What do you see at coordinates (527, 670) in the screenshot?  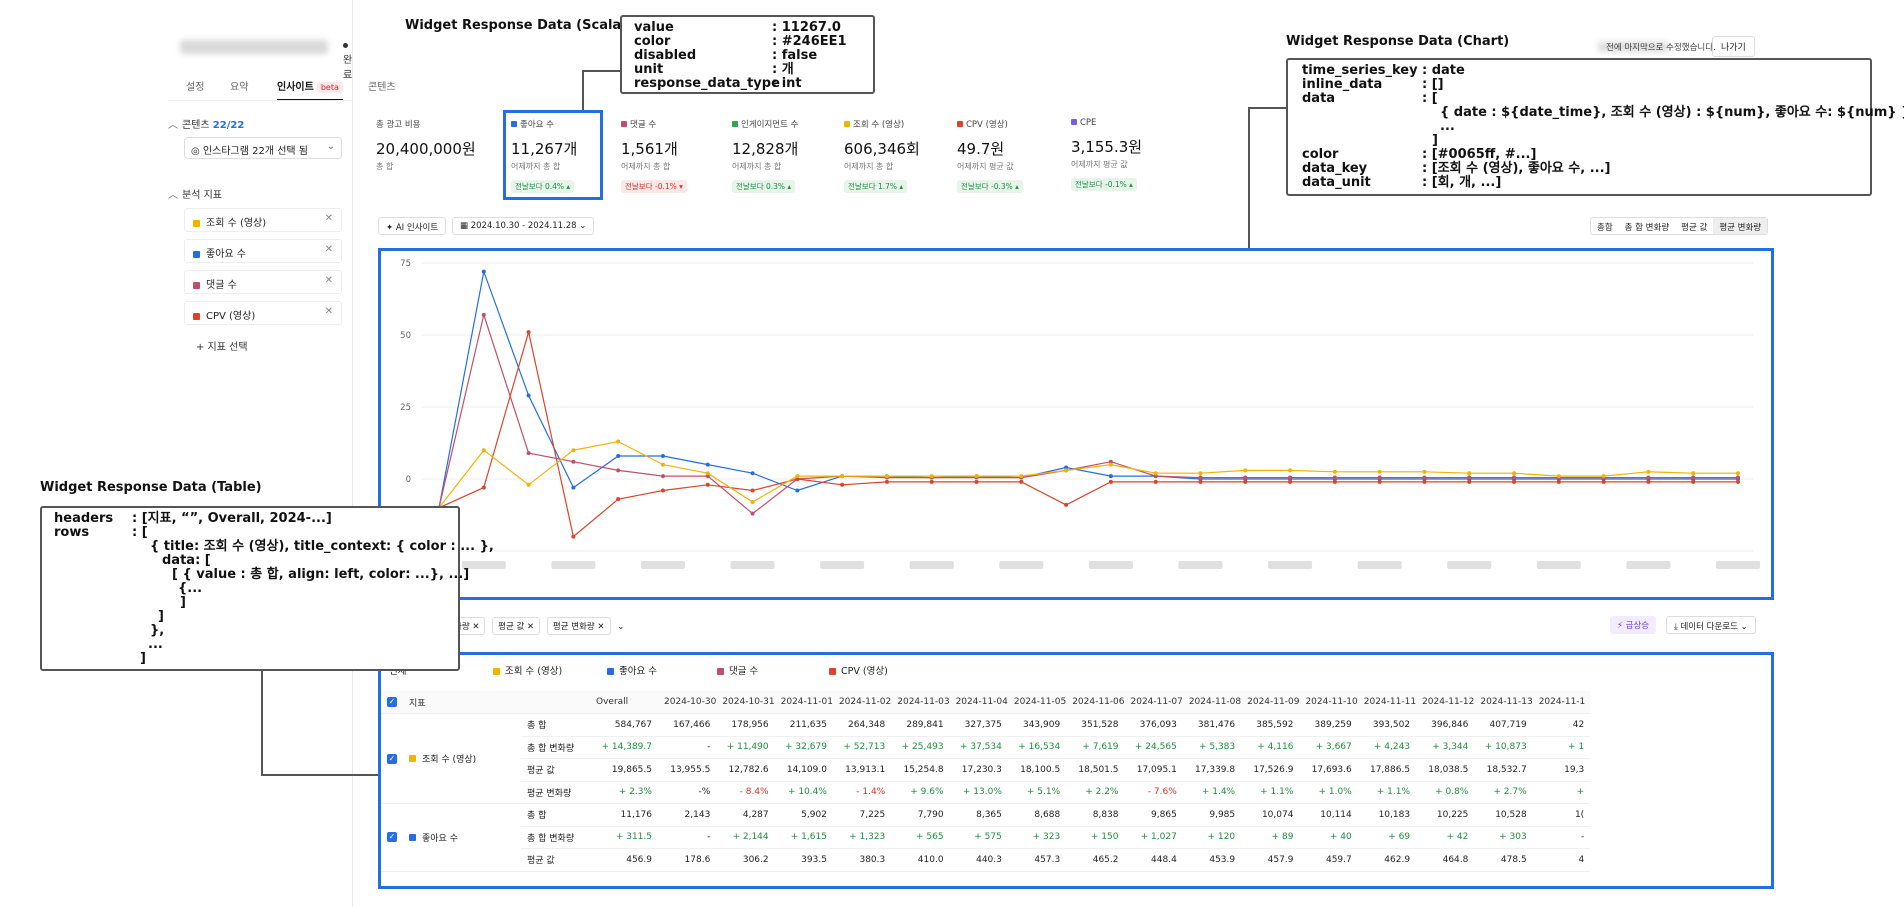 I see `table-tab: 조회 수 (영상)` at bounding box center [527, 670].